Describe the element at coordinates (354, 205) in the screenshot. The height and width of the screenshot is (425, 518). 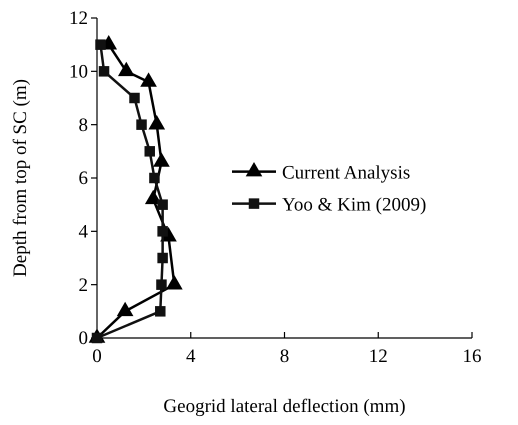
I see `legend-label: Yoo & Kim (2009)` at that location.